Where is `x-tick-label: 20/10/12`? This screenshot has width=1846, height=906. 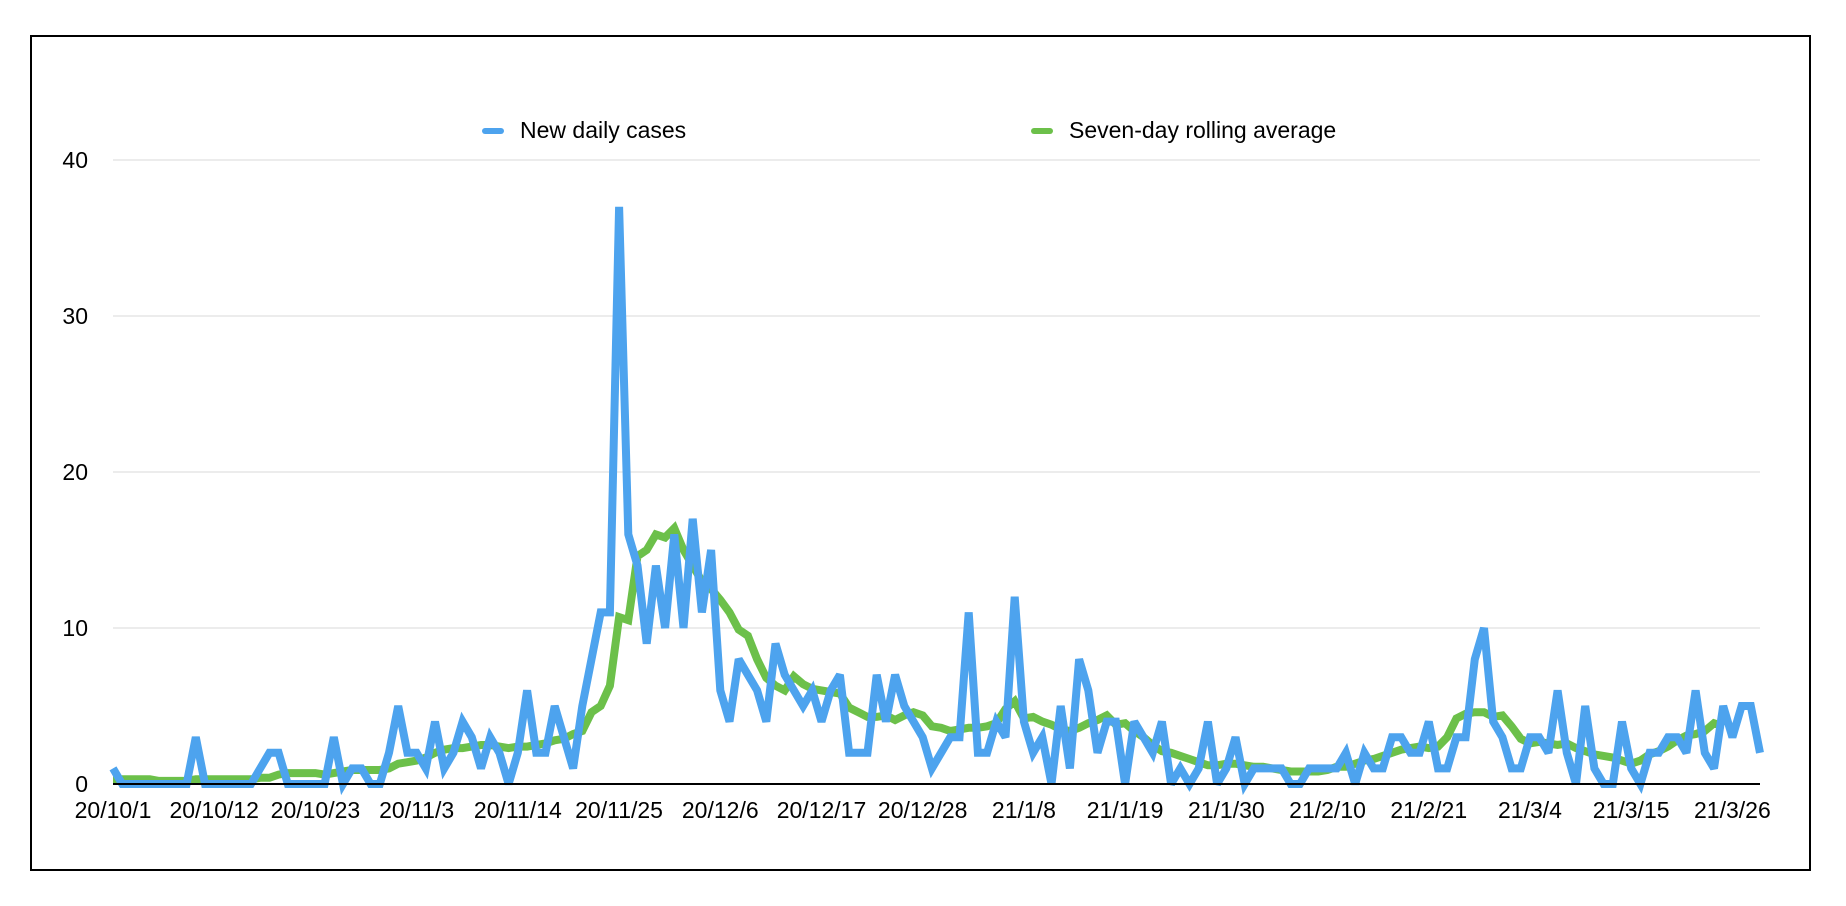 x-tick-label: 20/10/12 is located at coordinates (214, 810).